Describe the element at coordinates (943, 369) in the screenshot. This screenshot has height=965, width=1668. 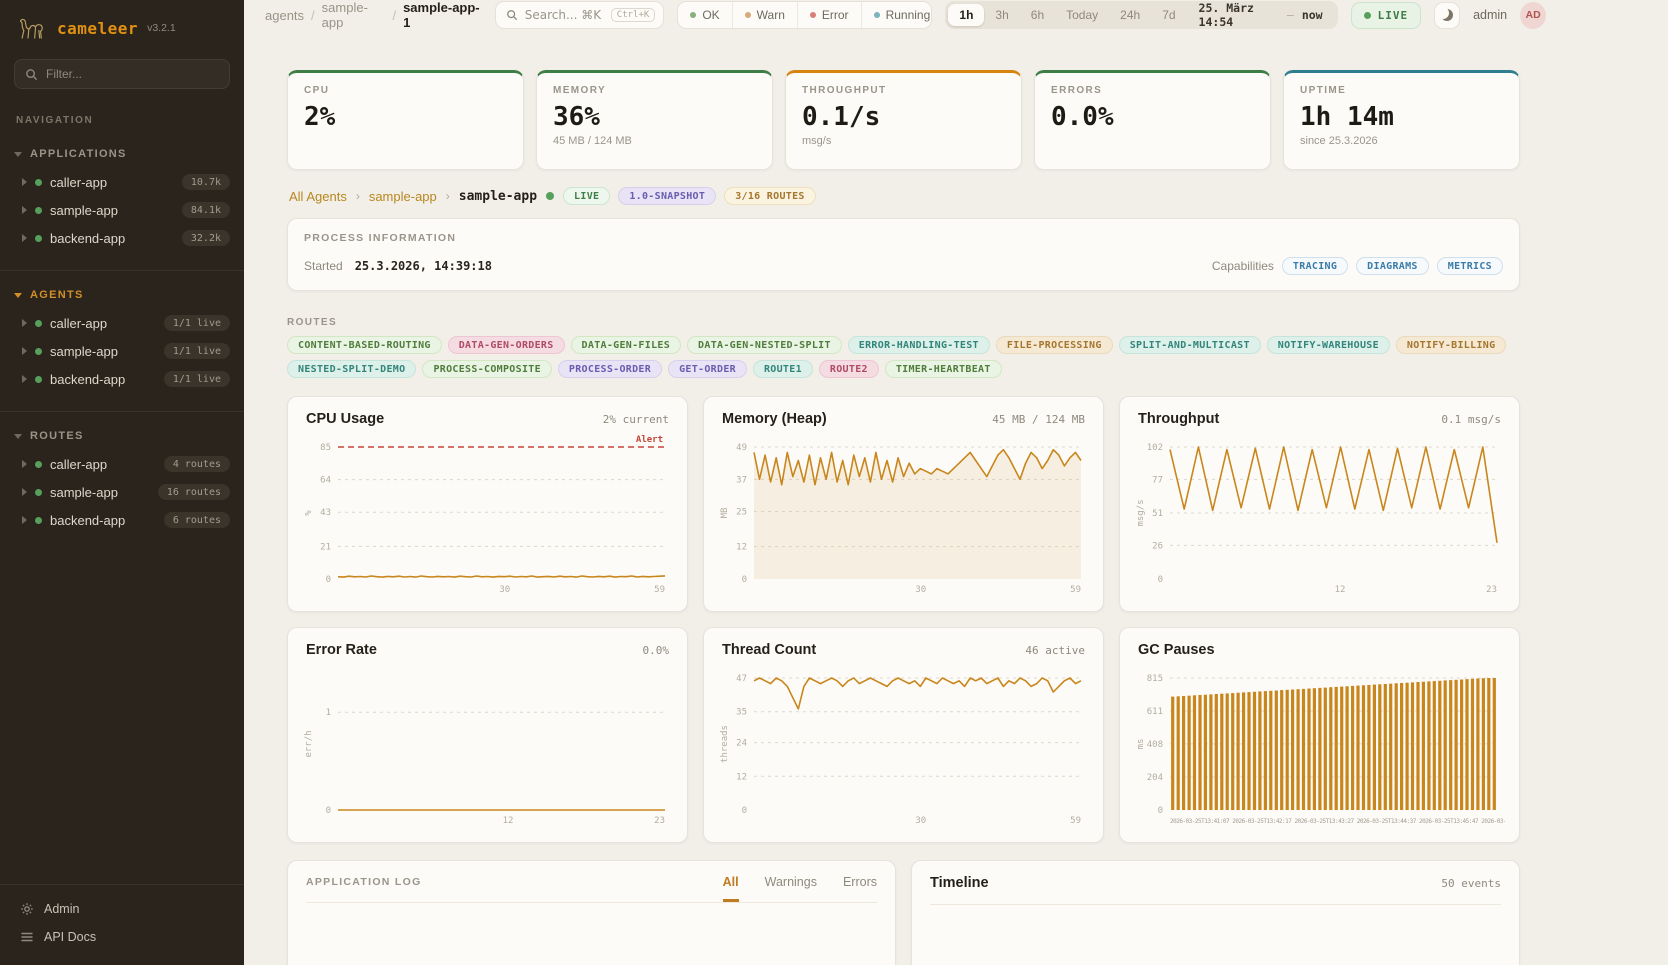
I see `route-badge-timer-heartbeat: TIMER-HEARTBEAT` at that location.